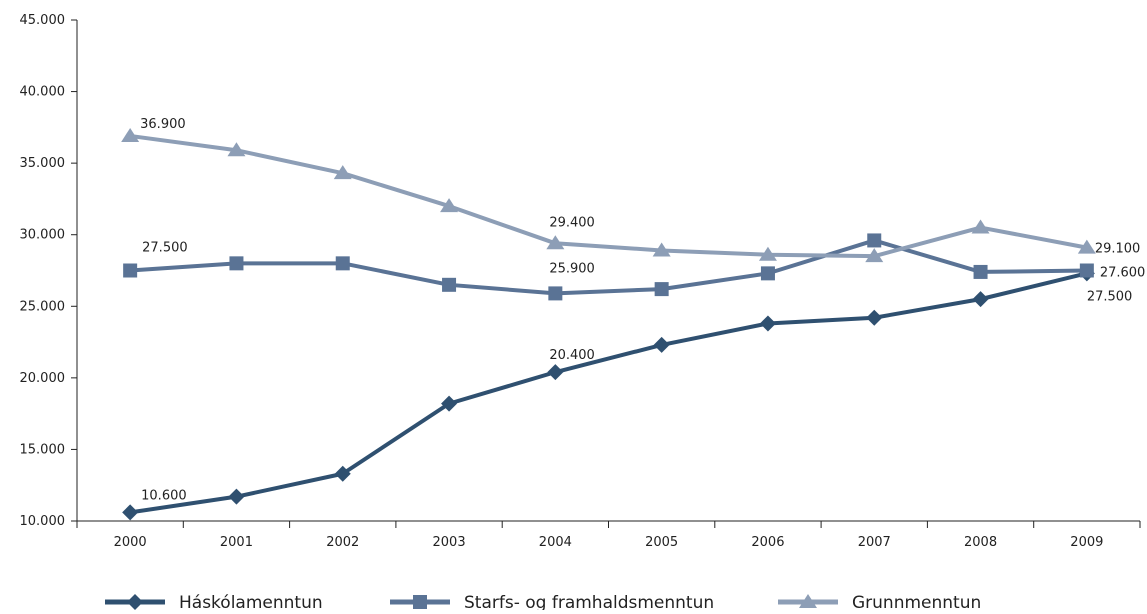 The width and height of the screenshot is (1147, 614). I want to click on x-tick-label: 2002, so click(342, 542).